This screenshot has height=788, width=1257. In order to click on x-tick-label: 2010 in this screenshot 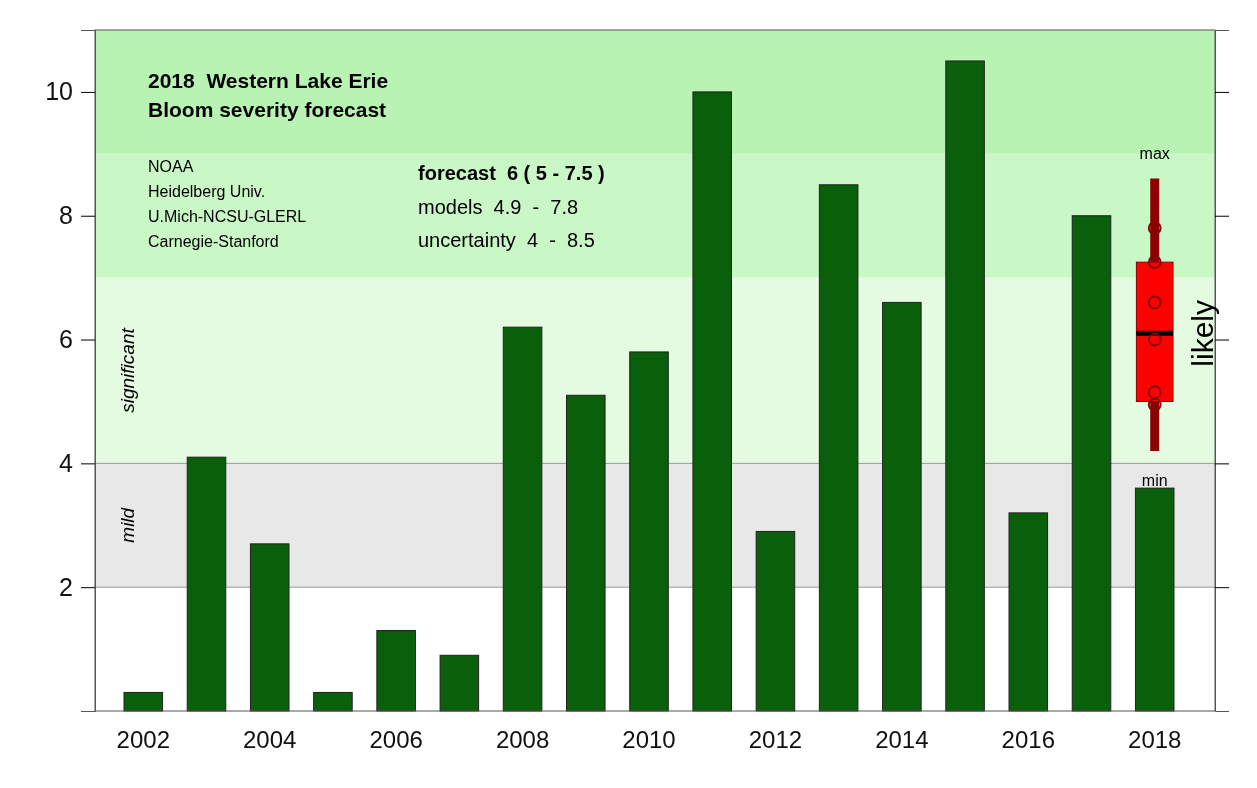, I will do `click(649, 740)`.